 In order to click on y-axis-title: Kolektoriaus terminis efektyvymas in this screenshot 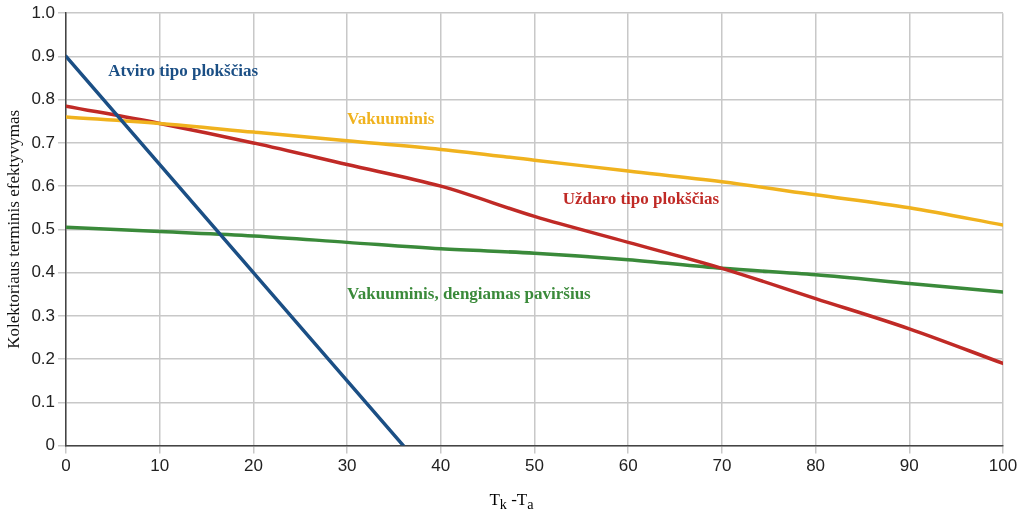, I will do `click(13, 229)`.